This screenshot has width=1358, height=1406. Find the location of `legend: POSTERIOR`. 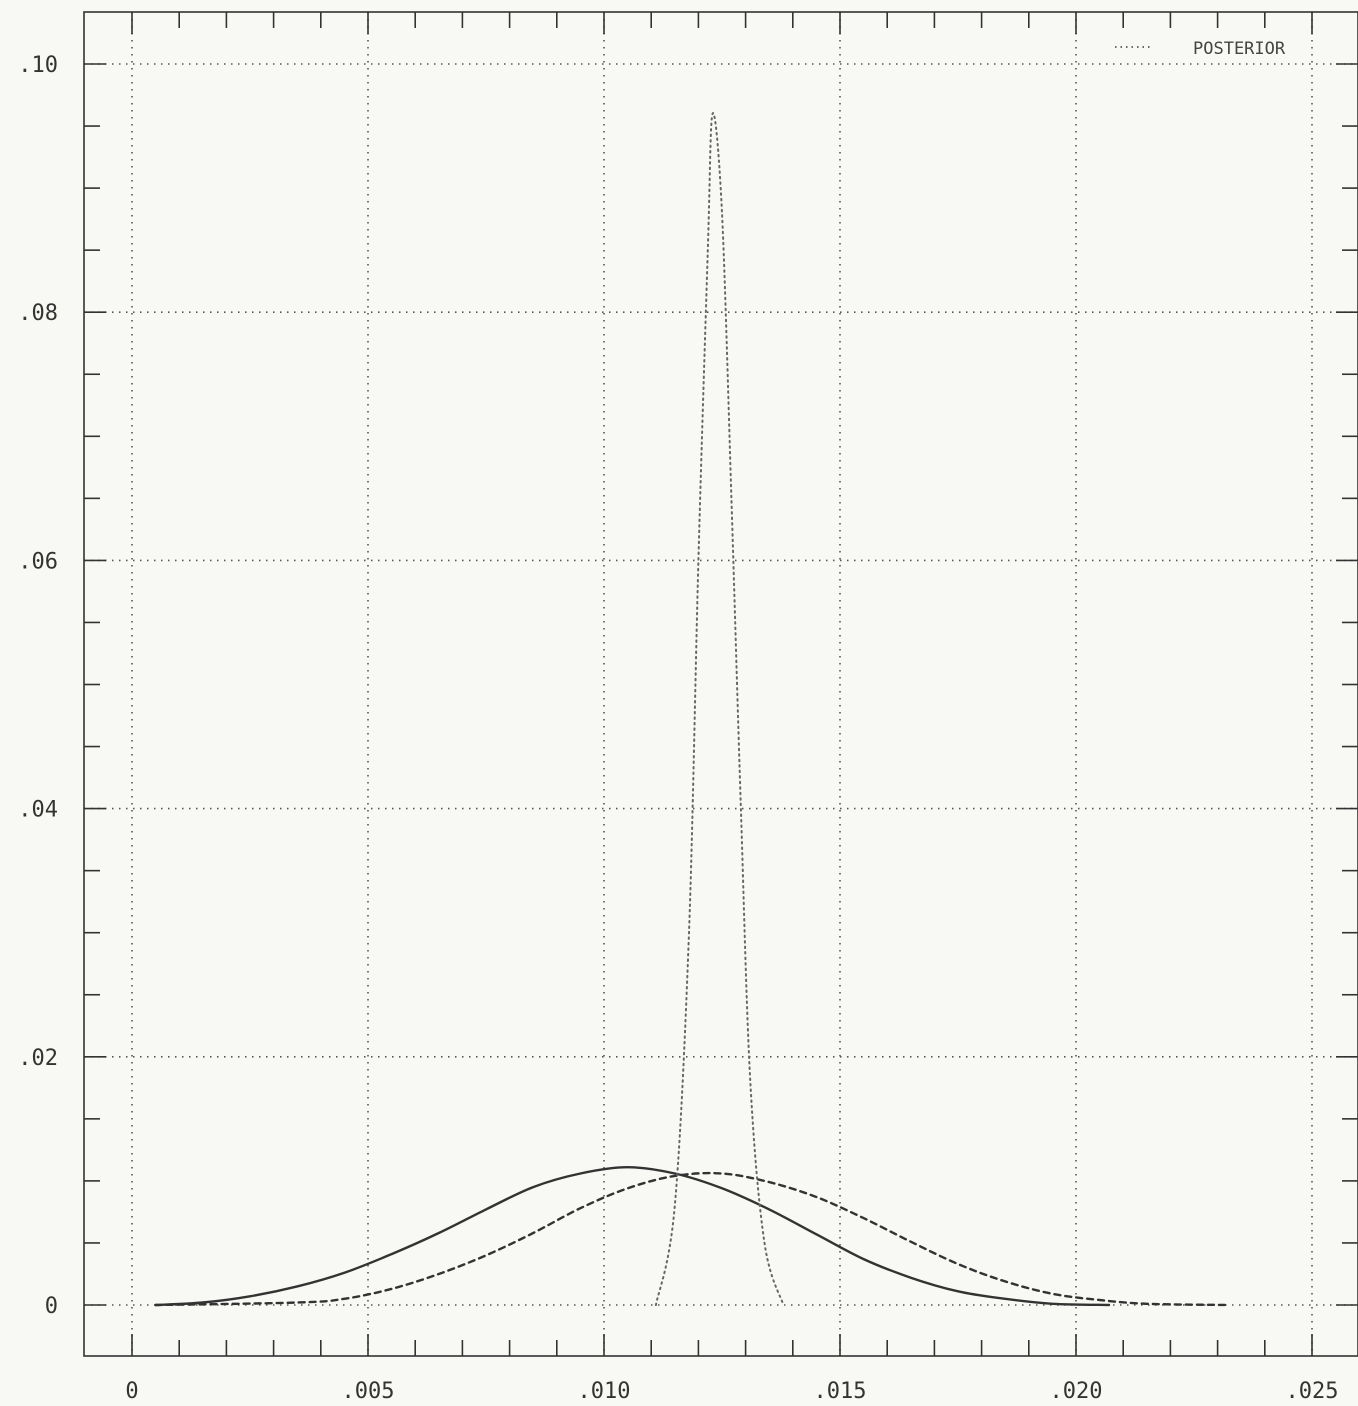

legend: POSTERIOR is located at coordinates (1200, 49).